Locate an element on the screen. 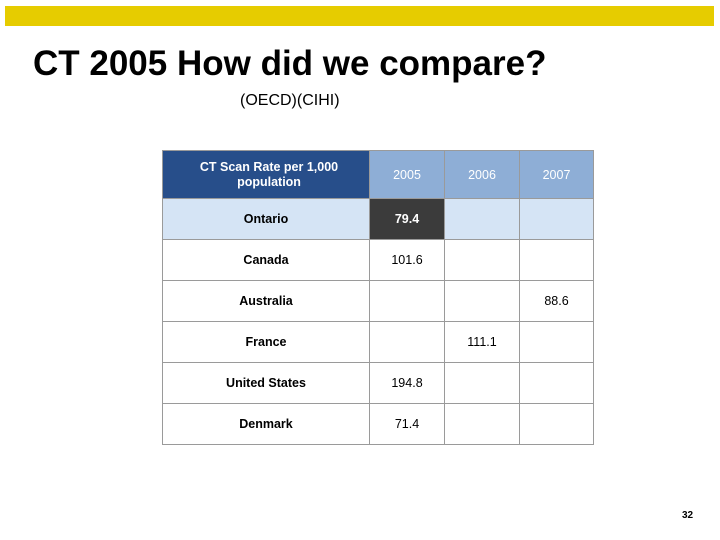 This screenshot has height=540, width=720. country-cell: Canada is located at coordinates (266, 260).